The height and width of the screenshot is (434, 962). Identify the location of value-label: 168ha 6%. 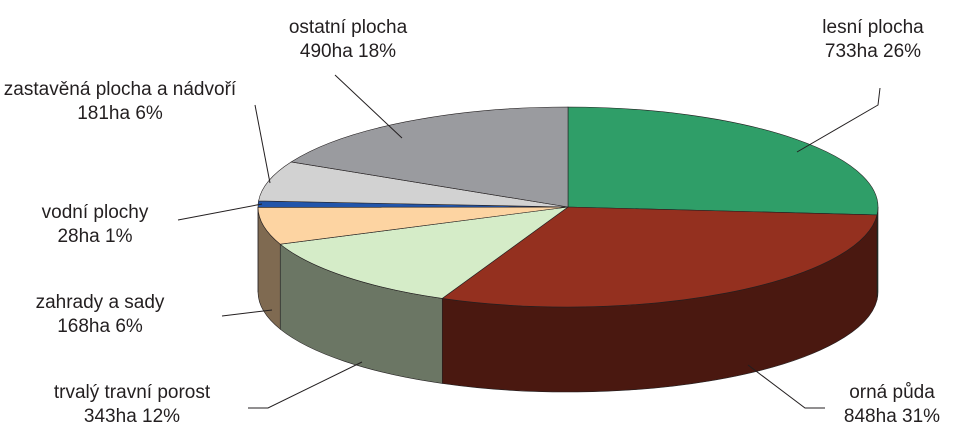
(100, 326).